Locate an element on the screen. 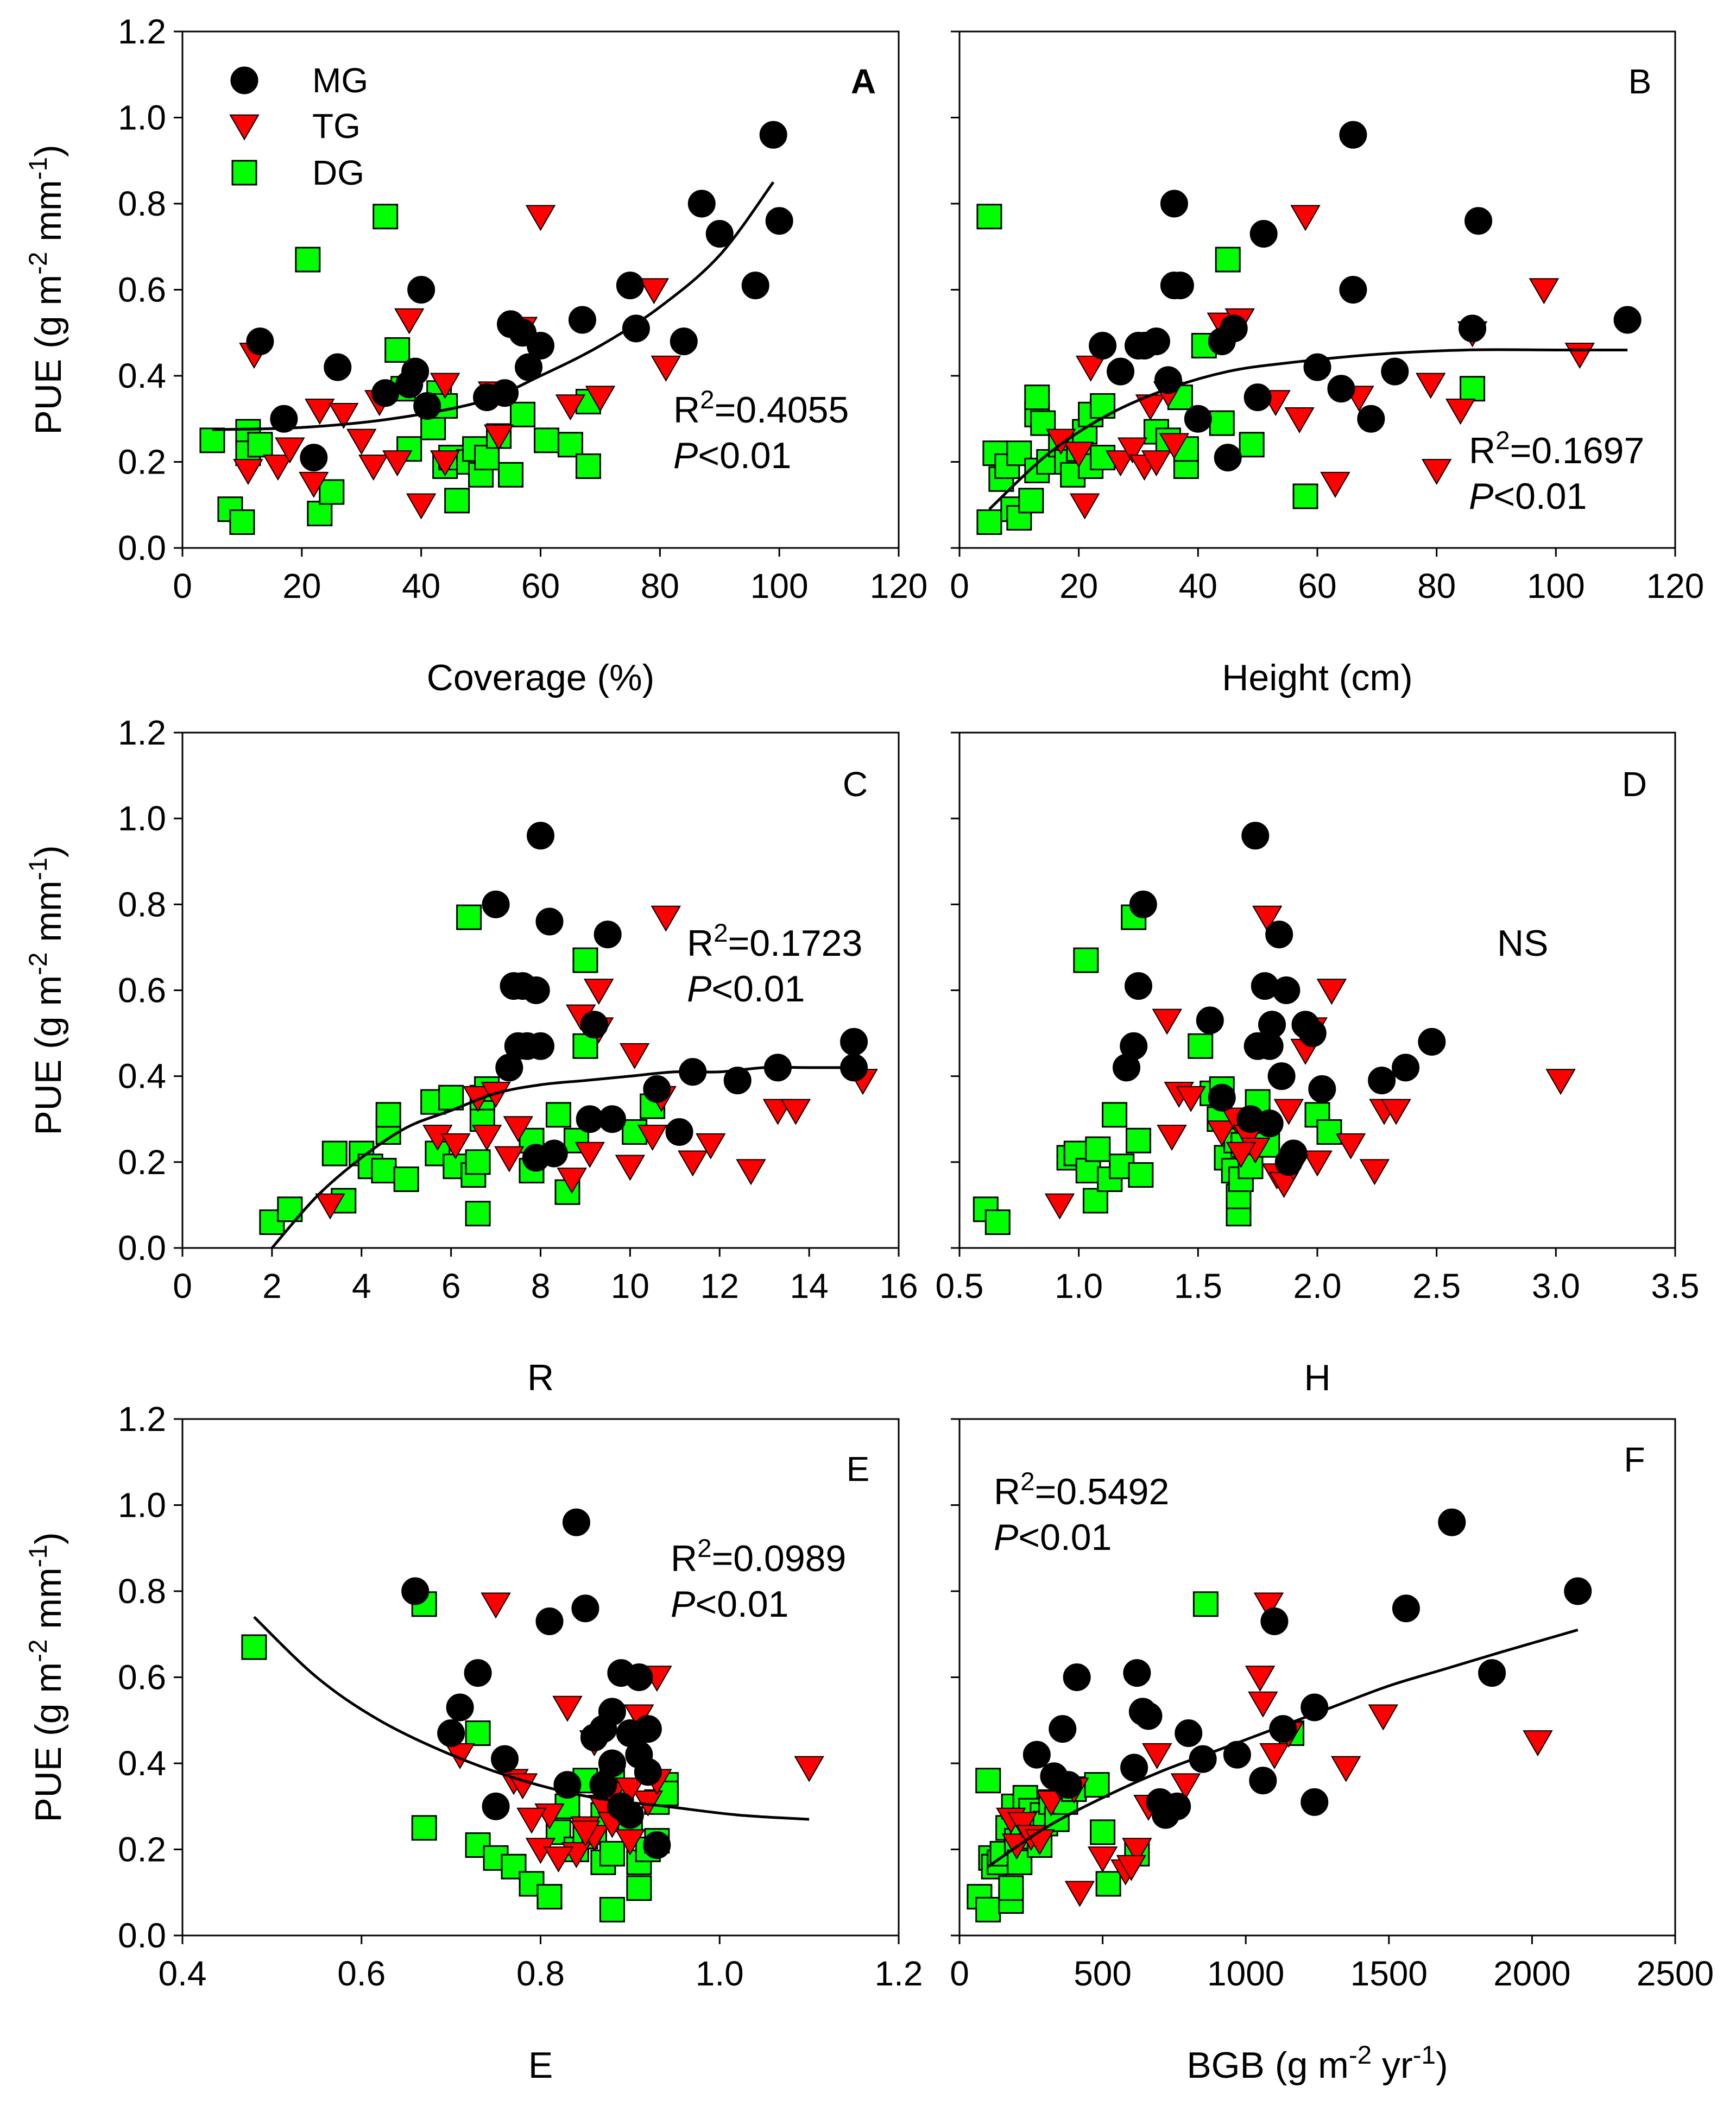 The height and width of the screenshot is (2106, 1736). x-tick-label: 40 is located at coordinates (421, 586).